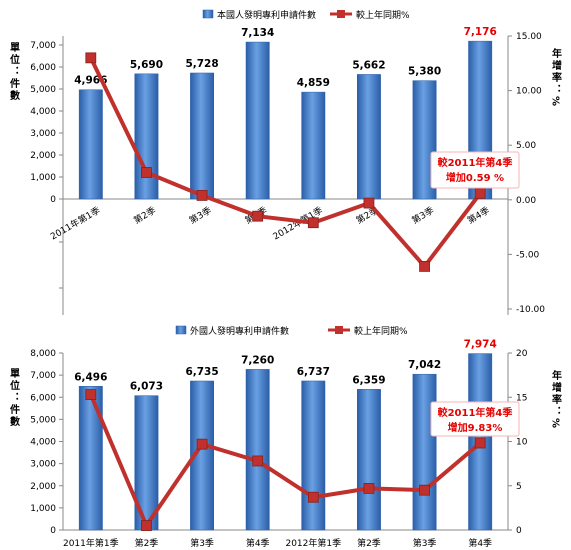 The height and width of the screenshot is (550, 571). I want to click on right-tick-label: -10.00, so click(530, 310).